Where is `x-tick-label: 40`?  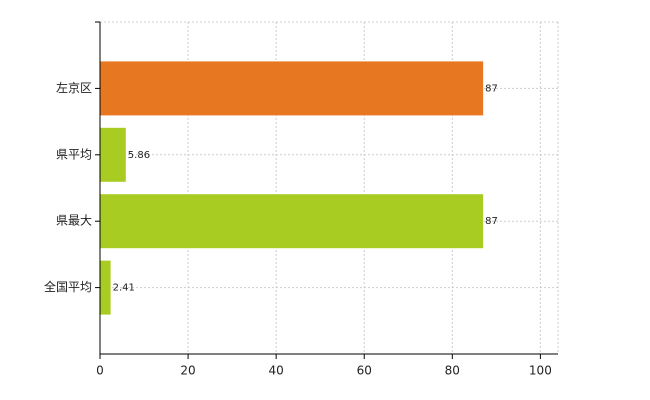 x-tick-label: 40 is located at coordinates (276, 371).